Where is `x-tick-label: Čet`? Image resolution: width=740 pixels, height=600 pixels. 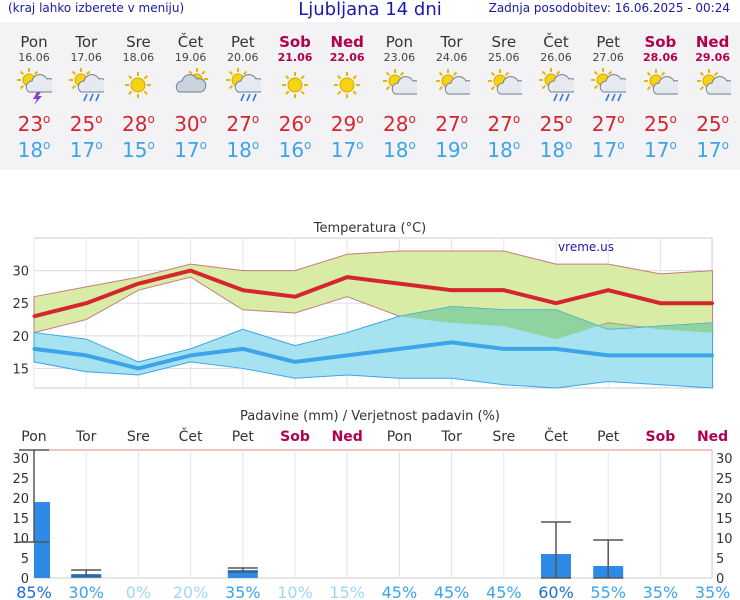
x-tick-label: Čet is located at coordinates (191, 436).